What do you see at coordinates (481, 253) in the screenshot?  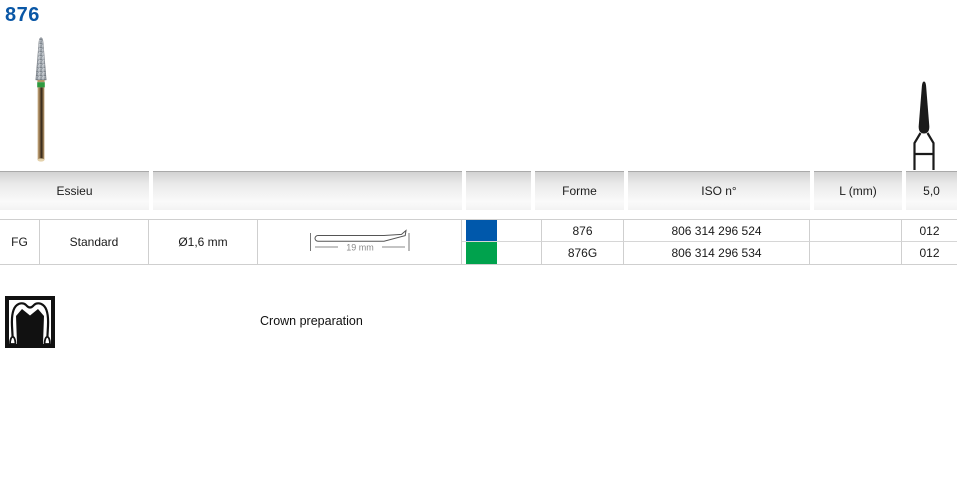 I see `color-swatch-green` at bounding box center [481, 253].